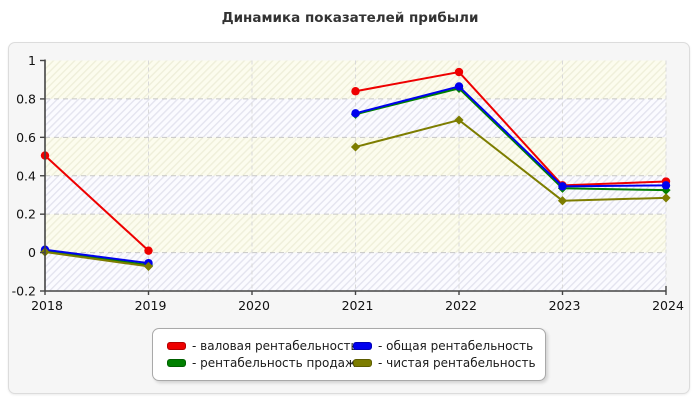 The width and height of the screenshot is (700, 400). Describe the element at coordinates (456, 346) in the screenshot. I see `legend-label: - общая рентабельность` at that location.